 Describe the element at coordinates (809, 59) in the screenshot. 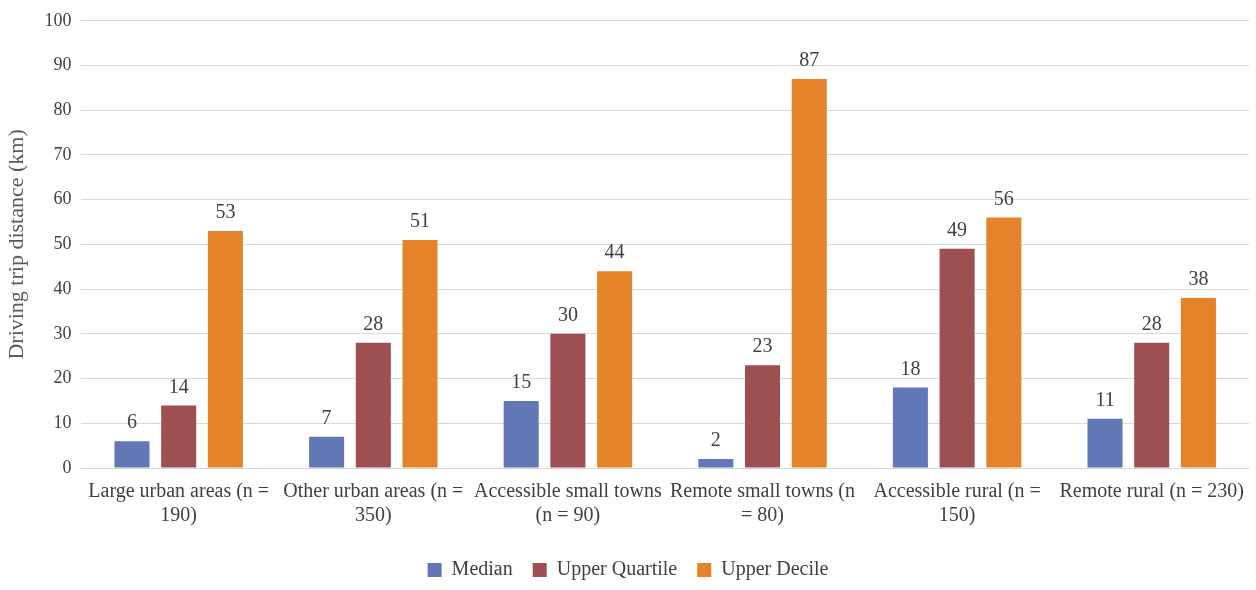

I see `data-label: 87` at that location.